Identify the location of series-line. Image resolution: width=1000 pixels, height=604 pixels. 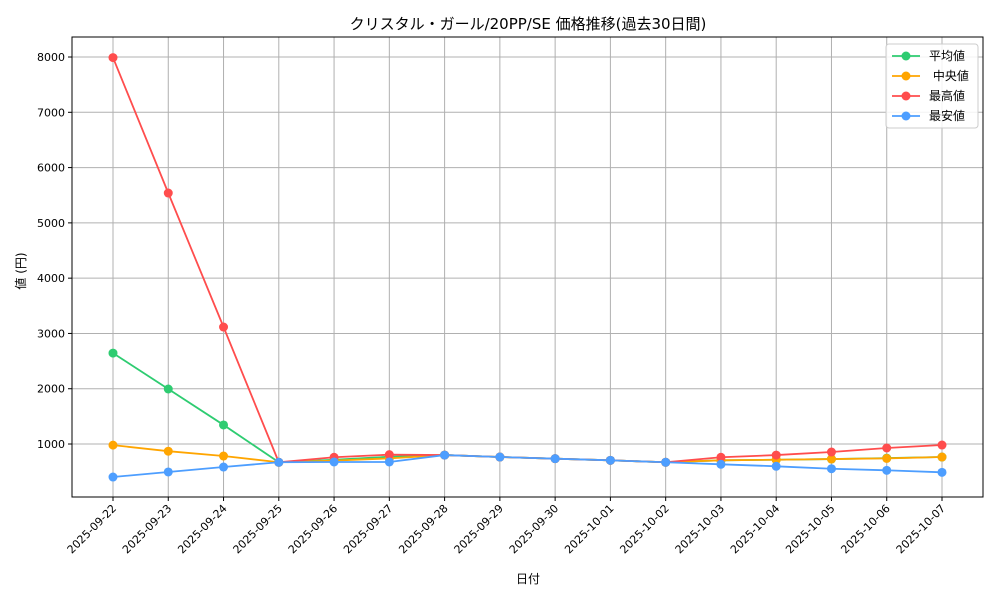
(527, 466).